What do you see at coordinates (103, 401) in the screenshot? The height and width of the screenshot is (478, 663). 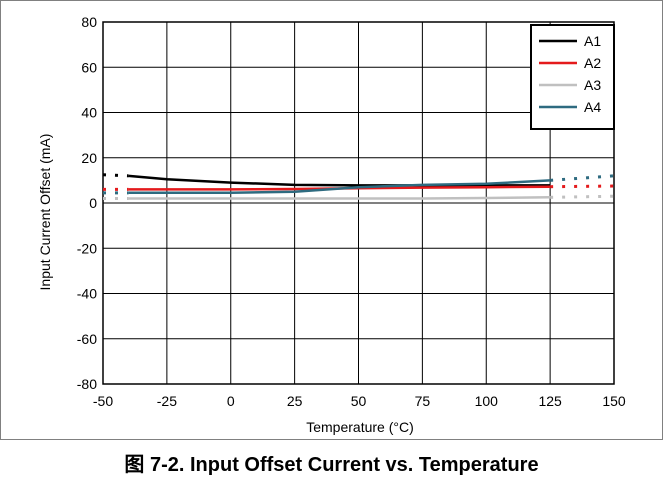 I see `x-tick-label: -50` at bounding box center [103, 401].